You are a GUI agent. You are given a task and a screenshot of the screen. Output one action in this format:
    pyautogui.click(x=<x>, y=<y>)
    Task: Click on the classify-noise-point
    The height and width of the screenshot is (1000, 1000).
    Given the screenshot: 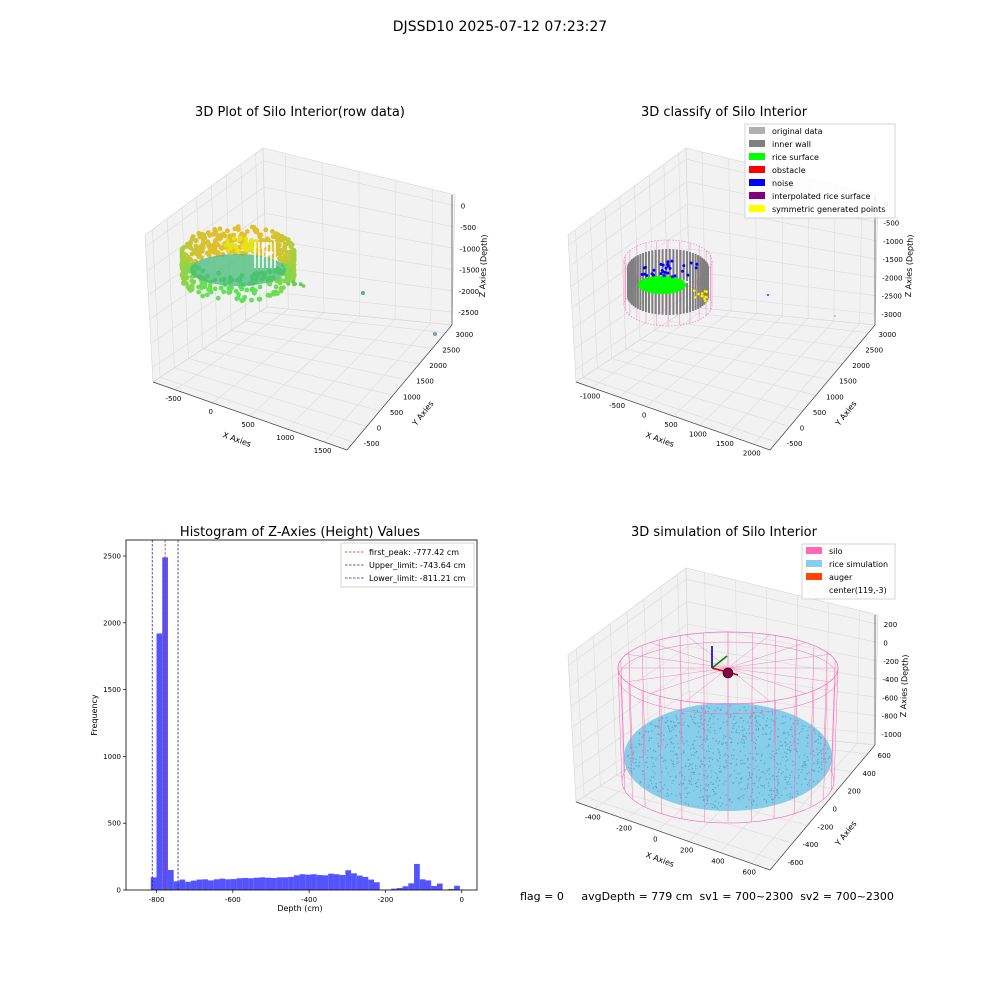 What is the action you would take?
    pyautogui.click(x=684, y=266)
    